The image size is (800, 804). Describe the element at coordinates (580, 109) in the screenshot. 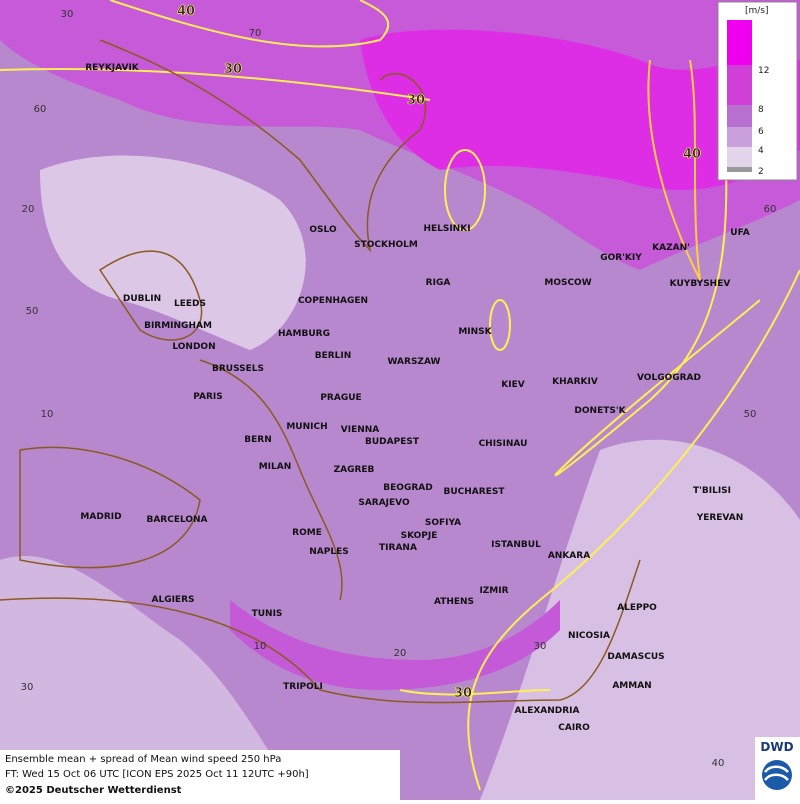

I see `max-wind-area` at that location.